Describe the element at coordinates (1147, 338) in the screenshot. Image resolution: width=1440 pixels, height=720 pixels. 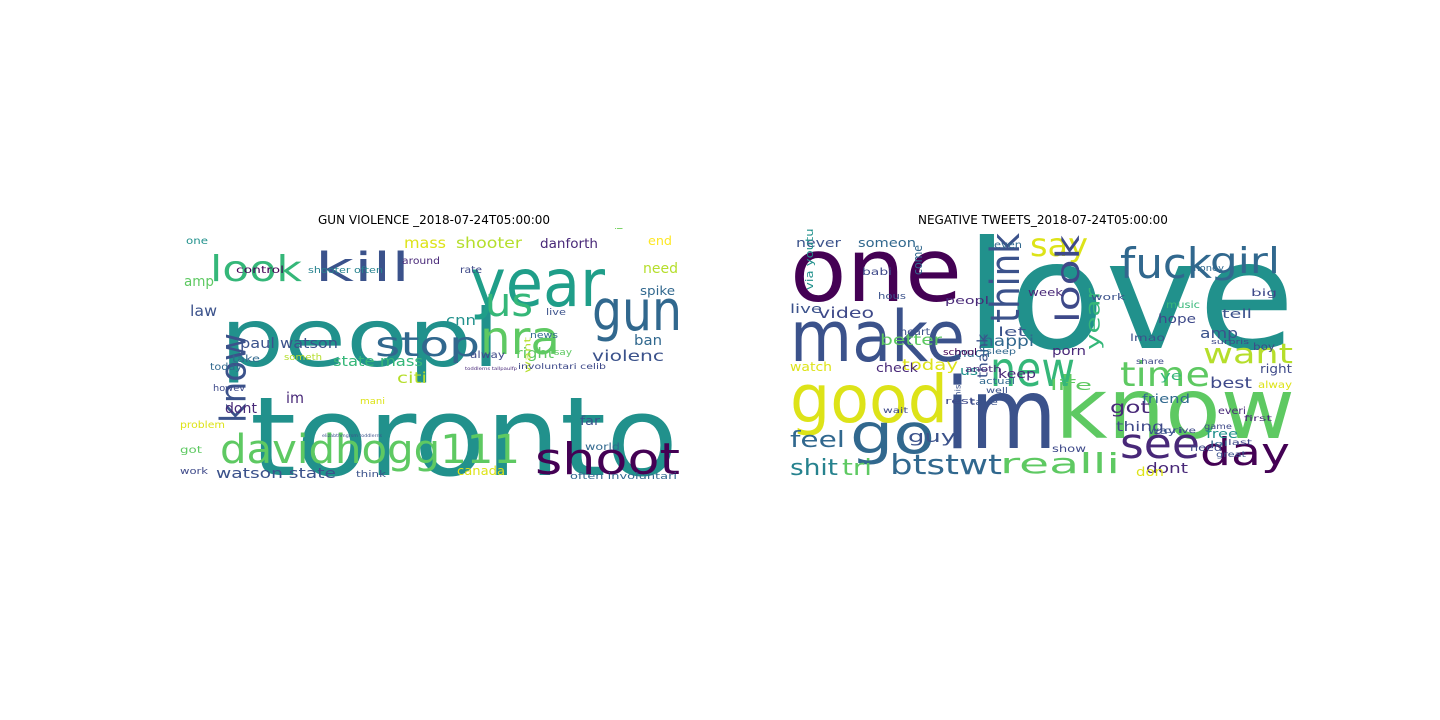
I see `word-lmao: lmao` at that location.